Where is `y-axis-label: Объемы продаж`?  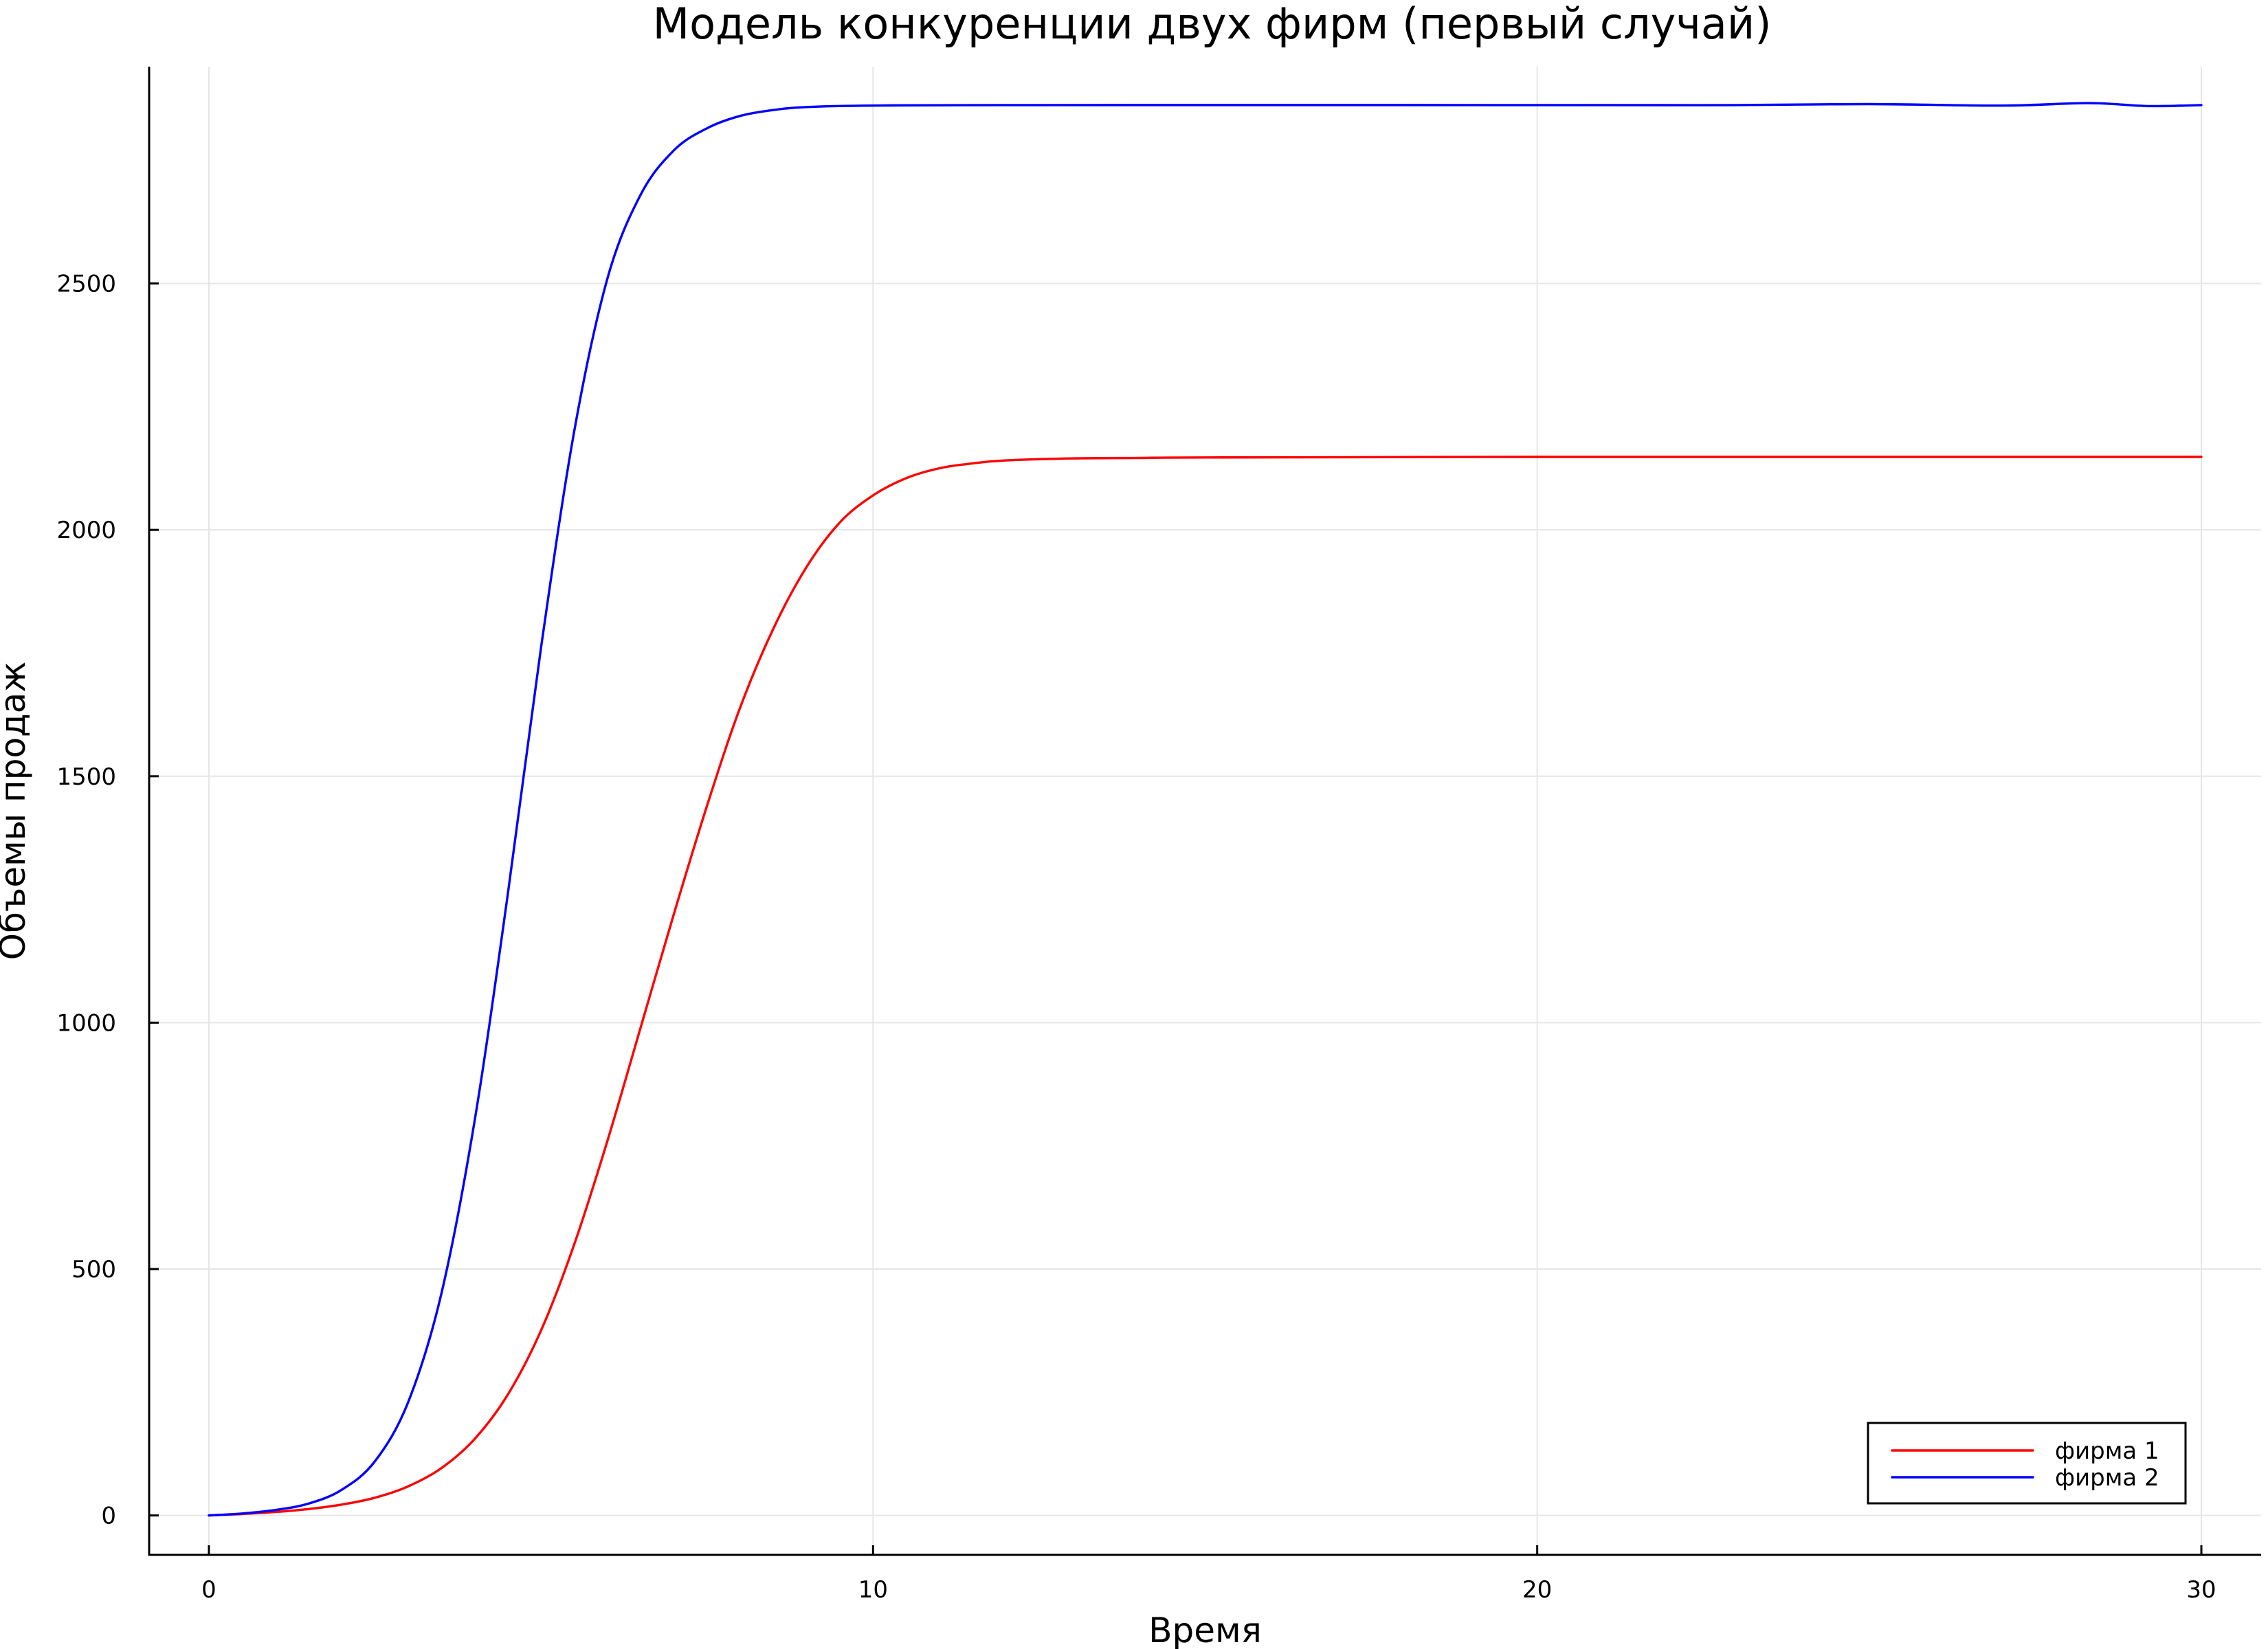 y-axis-label: Объемы продаж is located at coordinates (16, 811).